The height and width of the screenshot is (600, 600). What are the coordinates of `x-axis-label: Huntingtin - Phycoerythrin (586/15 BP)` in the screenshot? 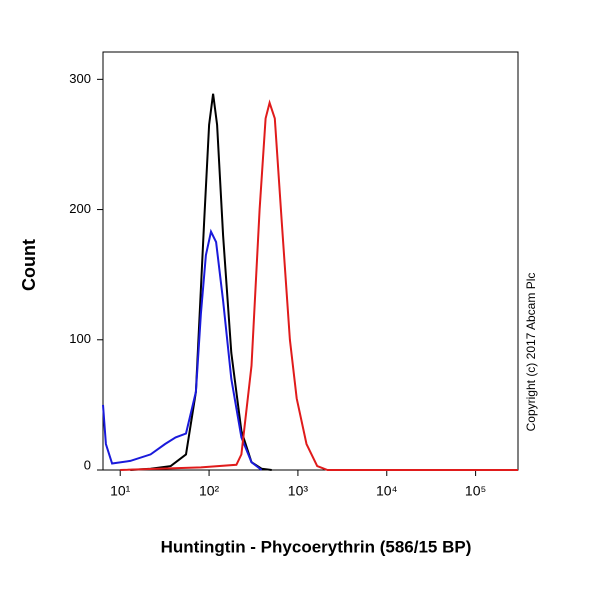 It's located at (316, 546).